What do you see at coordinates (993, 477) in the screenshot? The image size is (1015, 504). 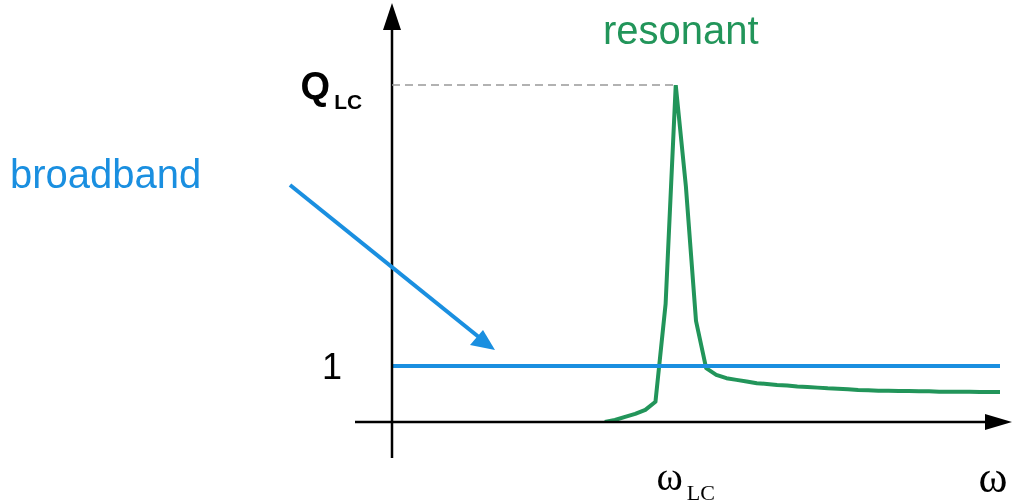 I see `x-axis-title: ω` at bounding box center [993, 477].